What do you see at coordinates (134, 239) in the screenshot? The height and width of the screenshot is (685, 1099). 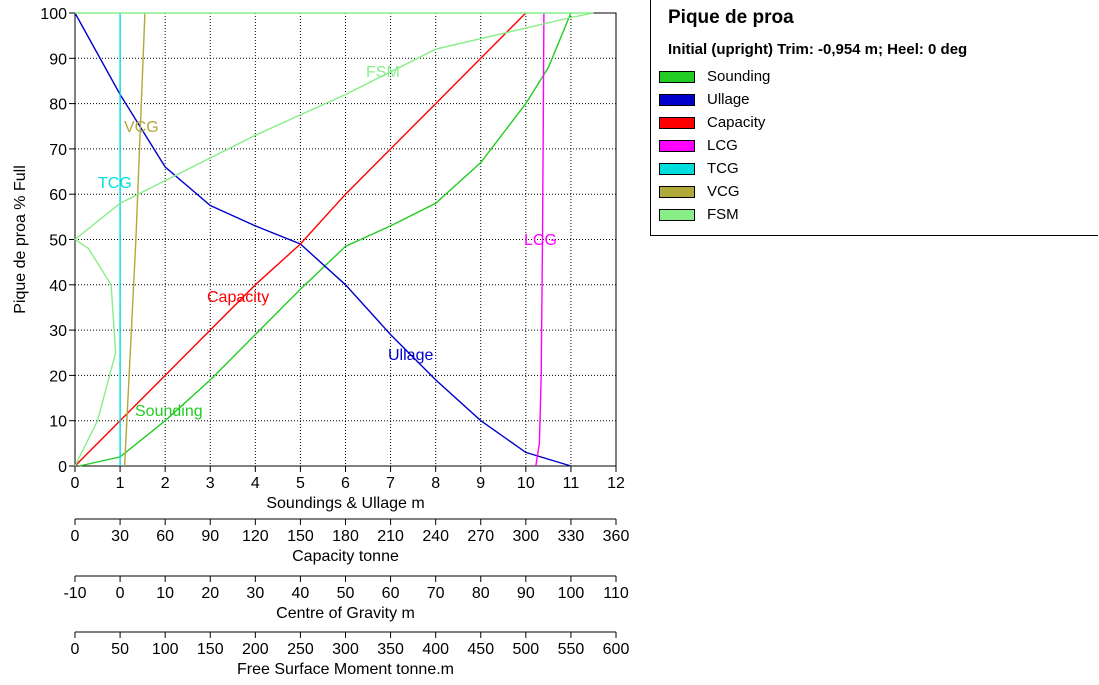 I see `series-line-vcg` at bounding box center [134, 239].